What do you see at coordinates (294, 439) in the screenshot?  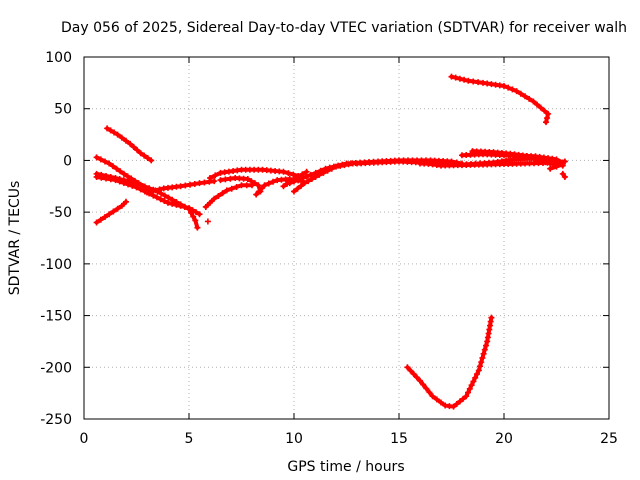 I see `x-tick-label: 10` at bounding box center [294, 439].